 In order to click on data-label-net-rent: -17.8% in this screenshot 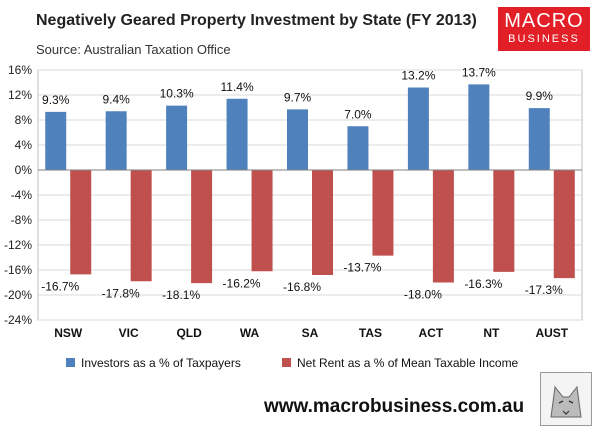, I will do `click(121, 293)`.